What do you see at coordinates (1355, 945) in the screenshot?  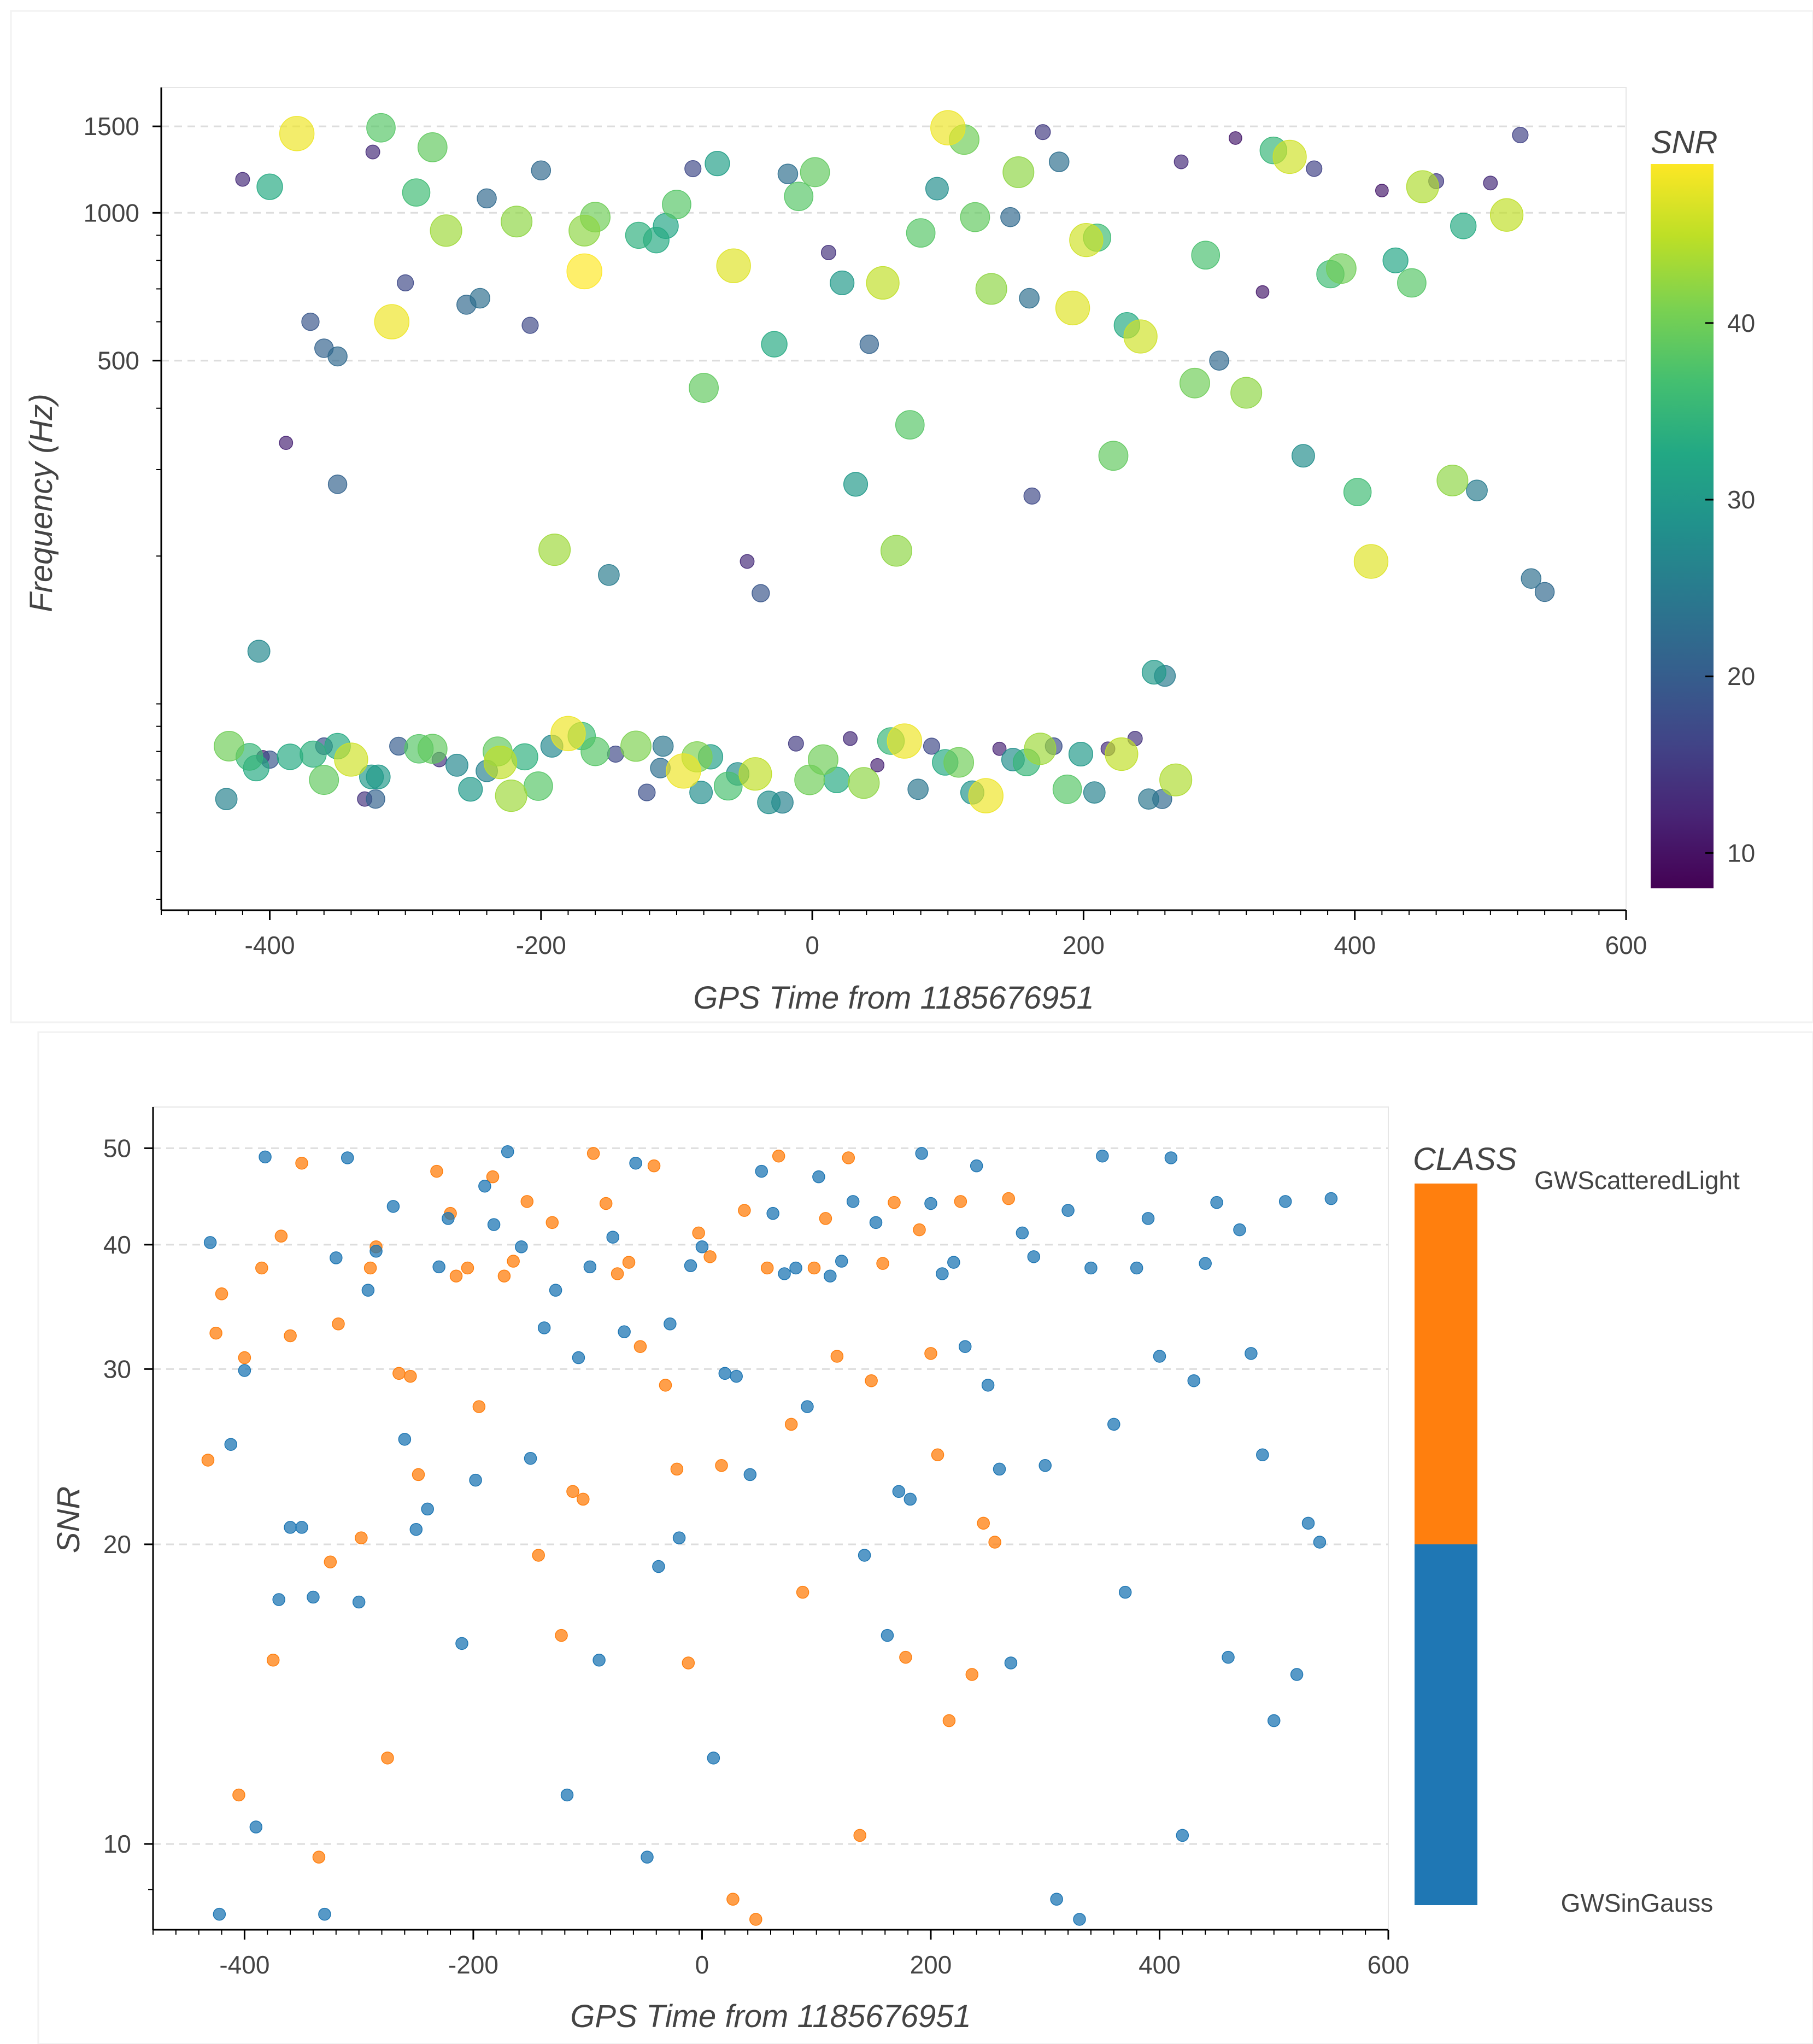 I see `chart1-x-tick-label: 400` at bounding box center [1355, 945].